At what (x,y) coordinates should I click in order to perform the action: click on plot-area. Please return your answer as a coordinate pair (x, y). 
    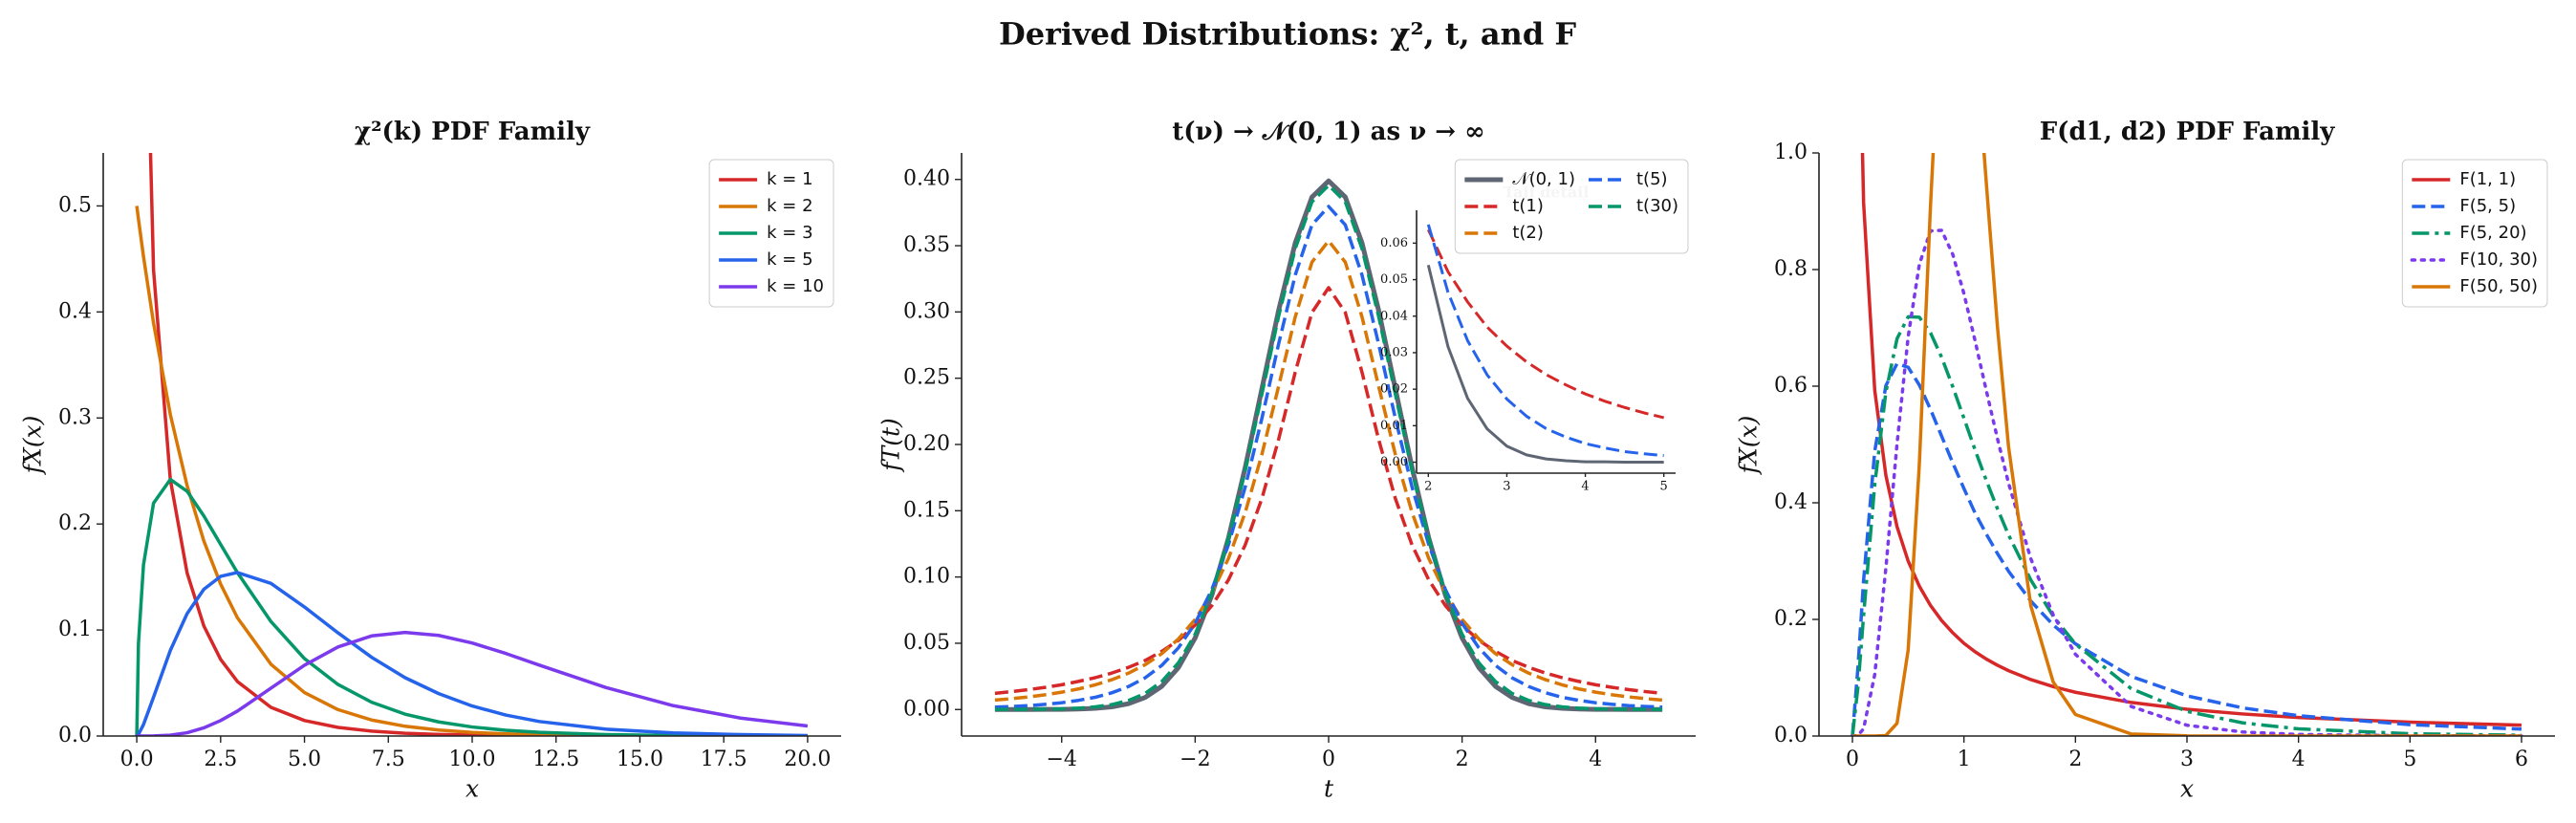
    Looking at the image, I should click on (1545, 345).